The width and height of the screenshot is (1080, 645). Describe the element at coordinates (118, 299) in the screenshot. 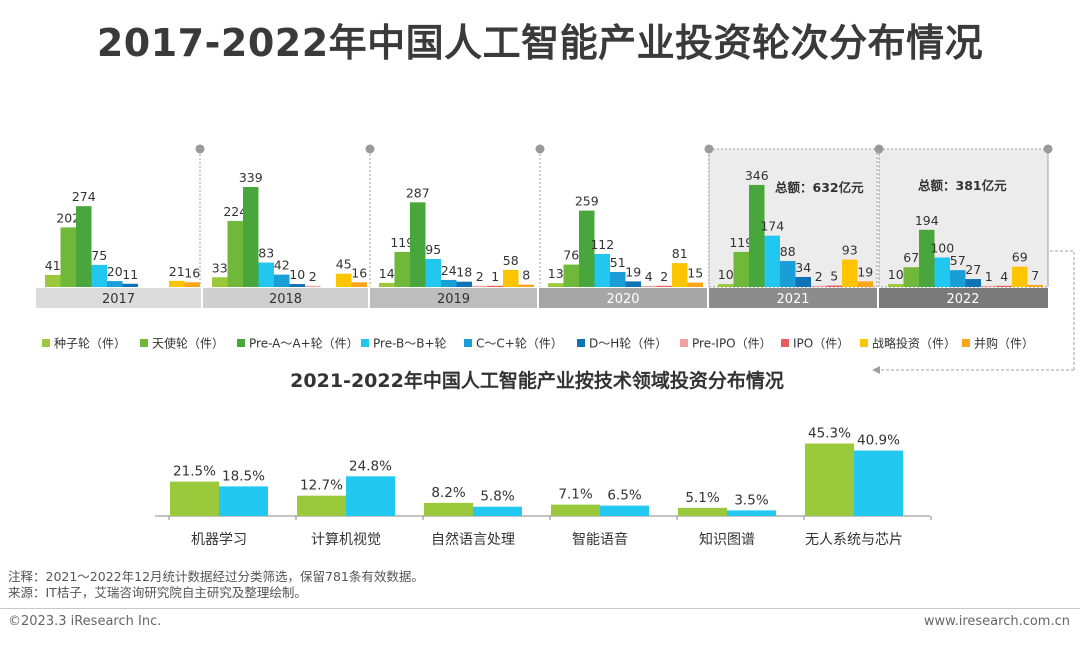

I see `category-label: 2017` at that location.